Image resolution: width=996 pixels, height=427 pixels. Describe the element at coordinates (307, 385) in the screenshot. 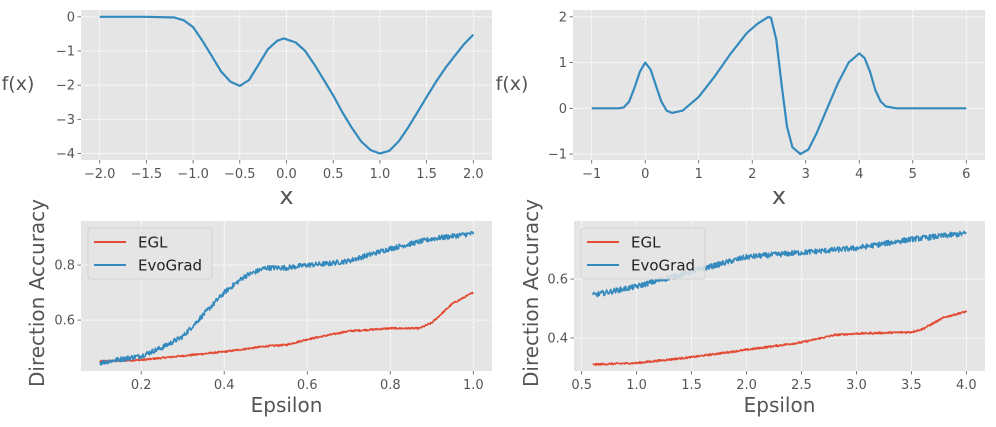

I see `x-tick-label: 0.6` at that location.